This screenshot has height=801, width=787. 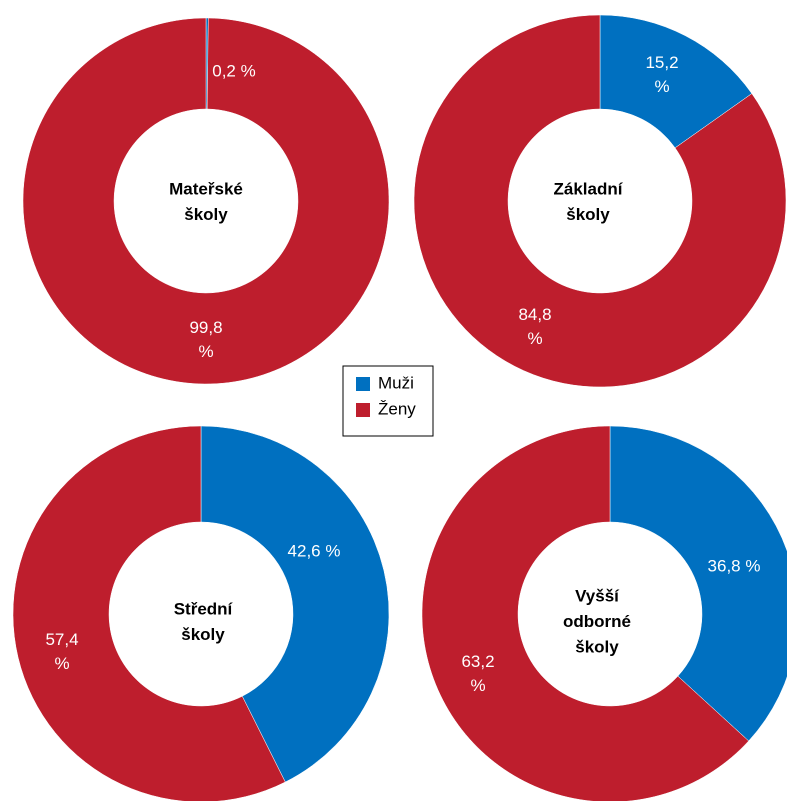 What do you see at coordinates (206, 188) in the screenshot?
I see `chart-title: Mateřské` at bounding box center [206, 188].